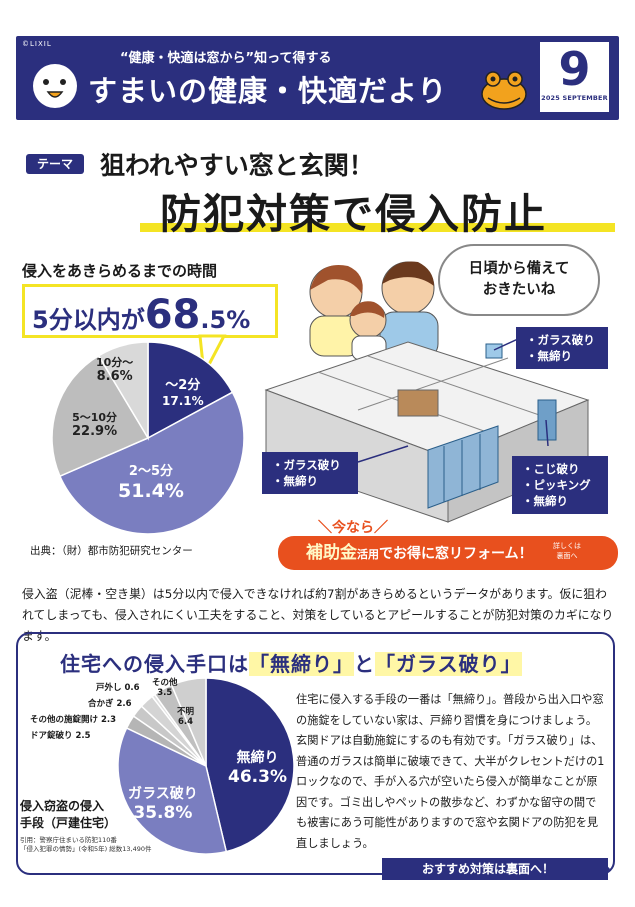 The width and height of the screenshot is (635, 907). What do you see at coordinates (301, 664) in the screenshot?
I see `sec2-title-q1: 「無締り」` at bounding box center [301, 664].